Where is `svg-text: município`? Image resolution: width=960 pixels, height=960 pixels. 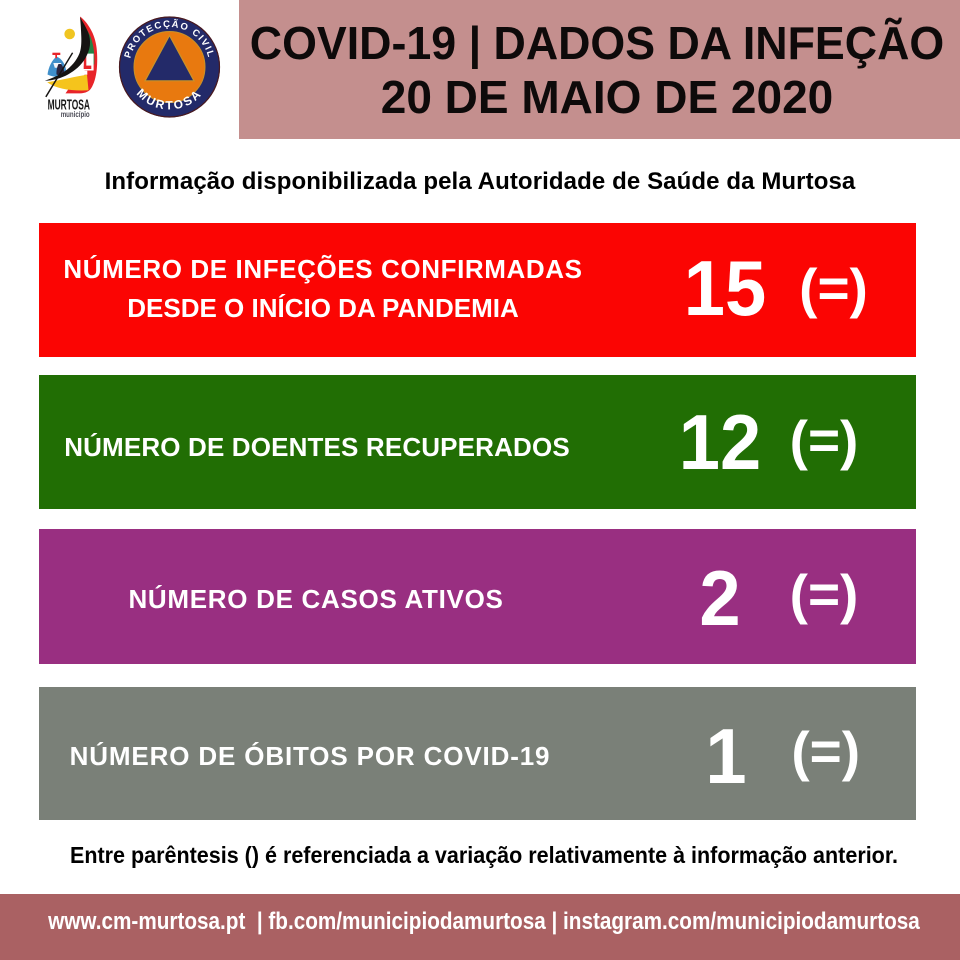
svg-text: município is located at coordinates (75, 114).